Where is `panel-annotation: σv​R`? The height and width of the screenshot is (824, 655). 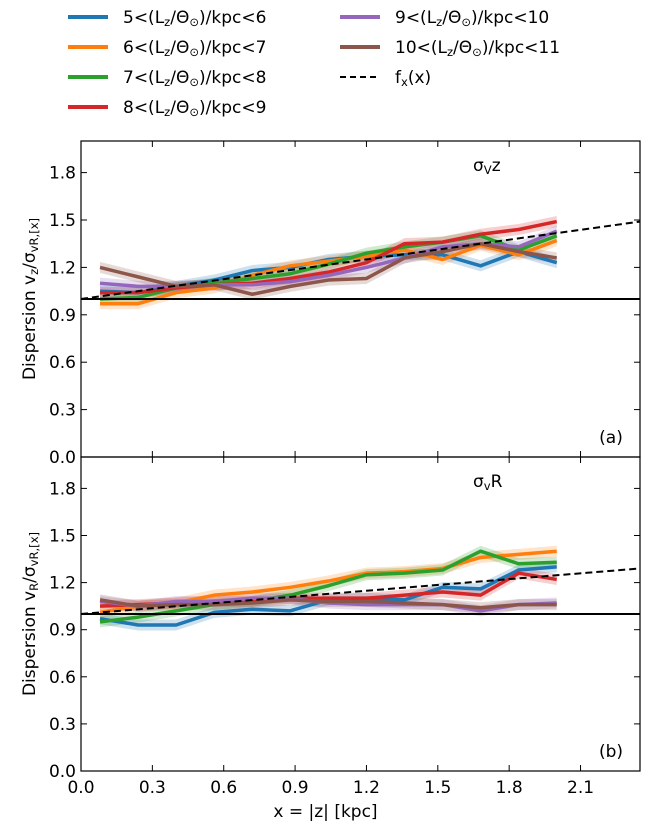 panel-annotation: σv​R is located at coordinates (488, 482).